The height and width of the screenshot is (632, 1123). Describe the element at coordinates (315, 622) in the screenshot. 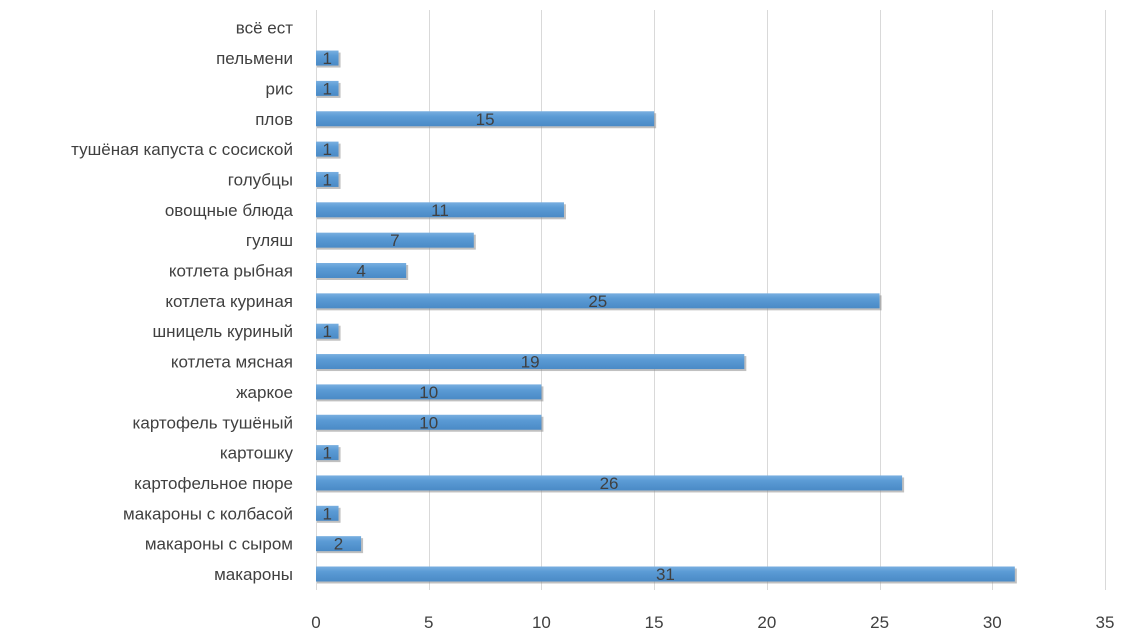

I see `x-tick-label: 0` at that location.